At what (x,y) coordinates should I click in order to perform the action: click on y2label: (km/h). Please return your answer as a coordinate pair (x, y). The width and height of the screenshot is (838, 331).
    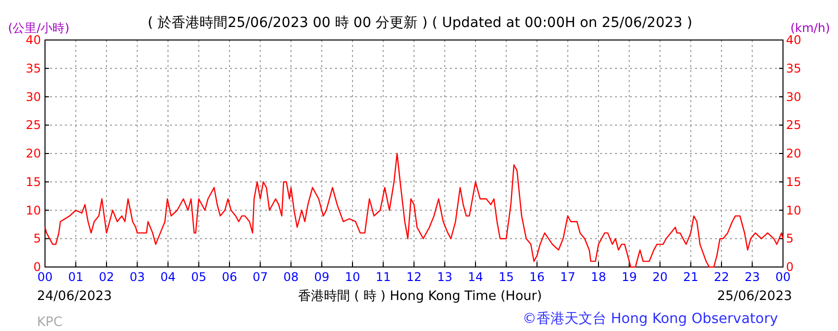
    Looking at the image, I should click on (810, 28).